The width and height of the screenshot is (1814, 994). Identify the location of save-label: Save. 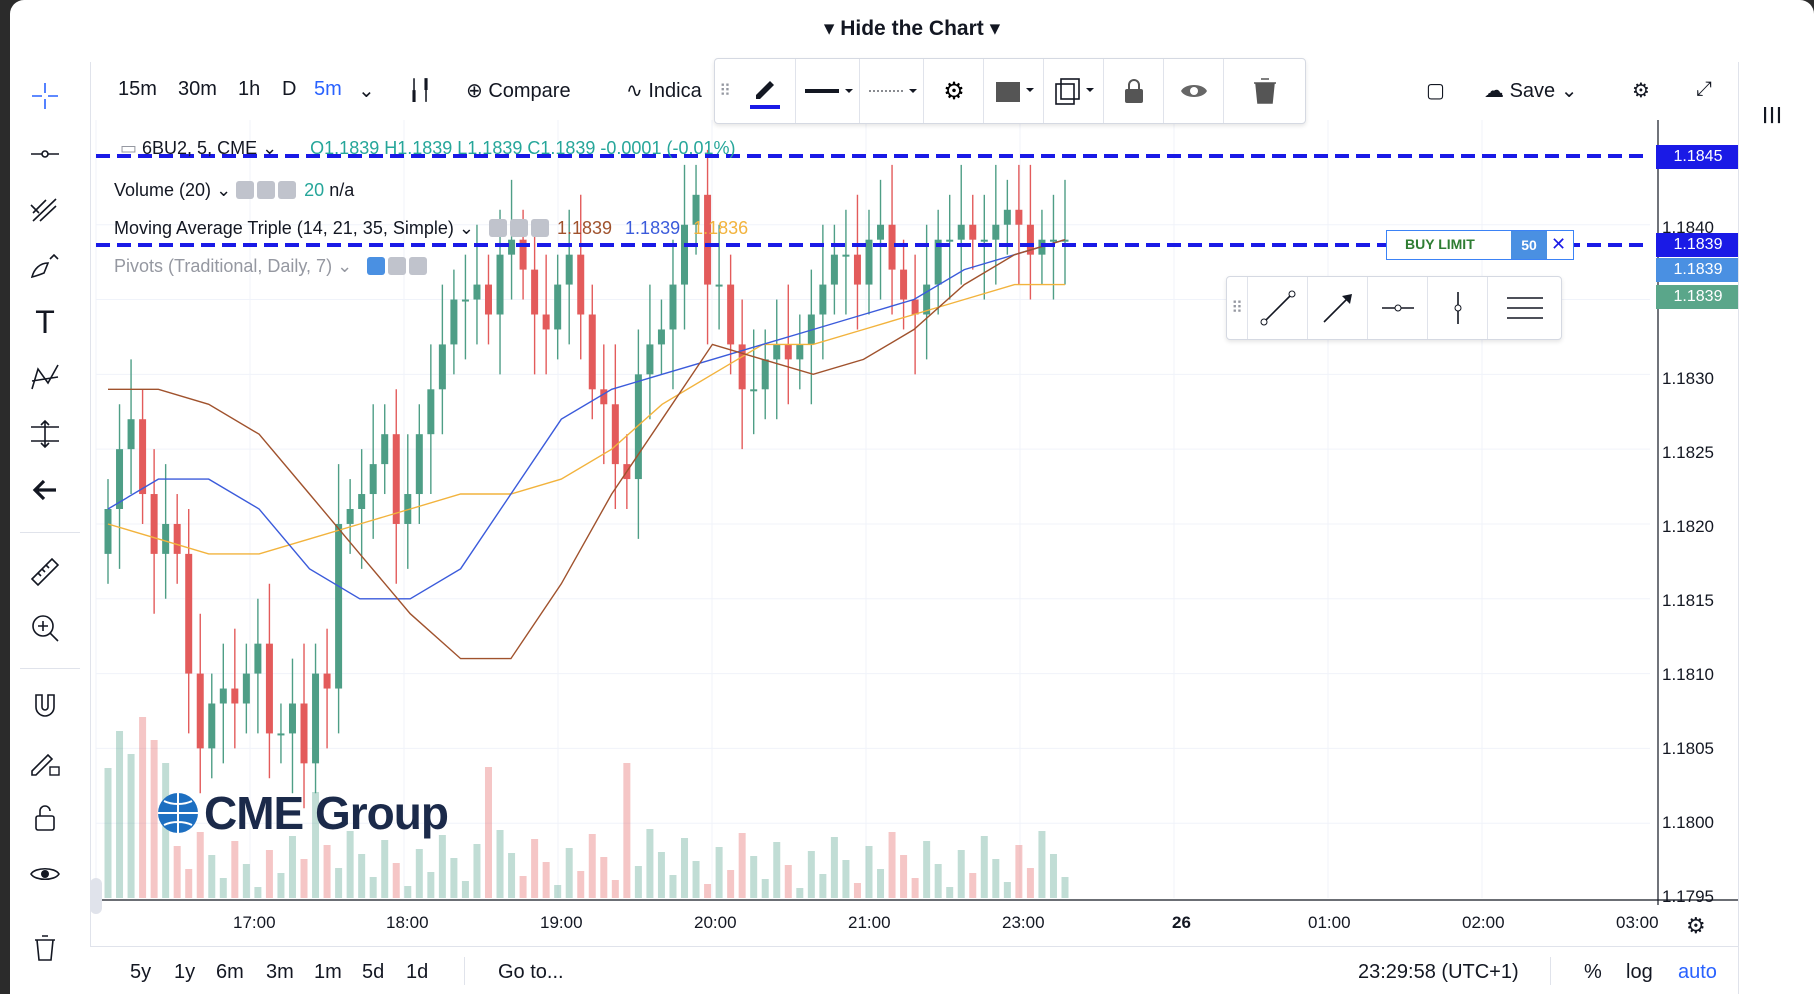
(1532, 91).